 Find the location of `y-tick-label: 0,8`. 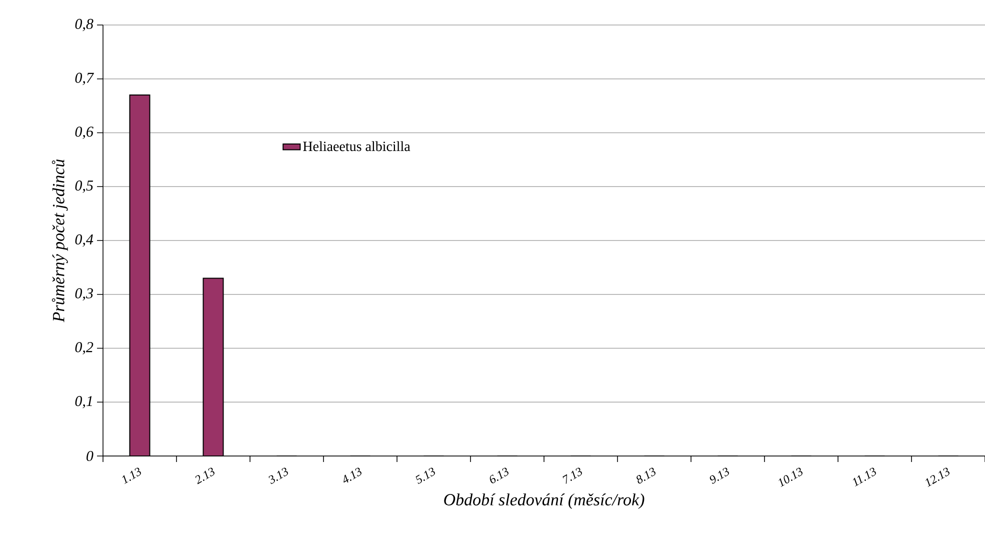

y-tick-label: 0,8 is located at coordinates (84, 25).